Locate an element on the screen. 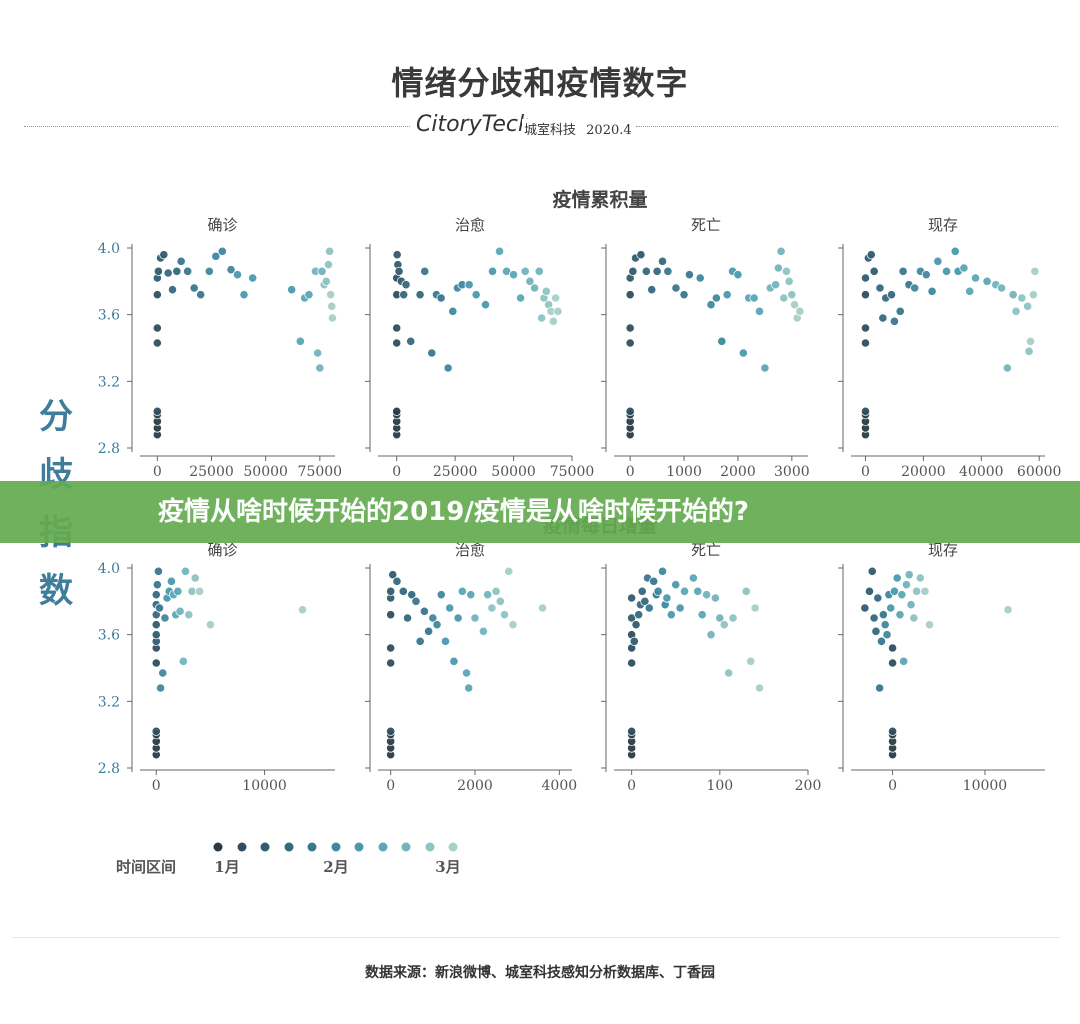 The width and height of the screenshot is (1080, 1024). legend-title: 时间区间 is located at coordinates (146, 867).